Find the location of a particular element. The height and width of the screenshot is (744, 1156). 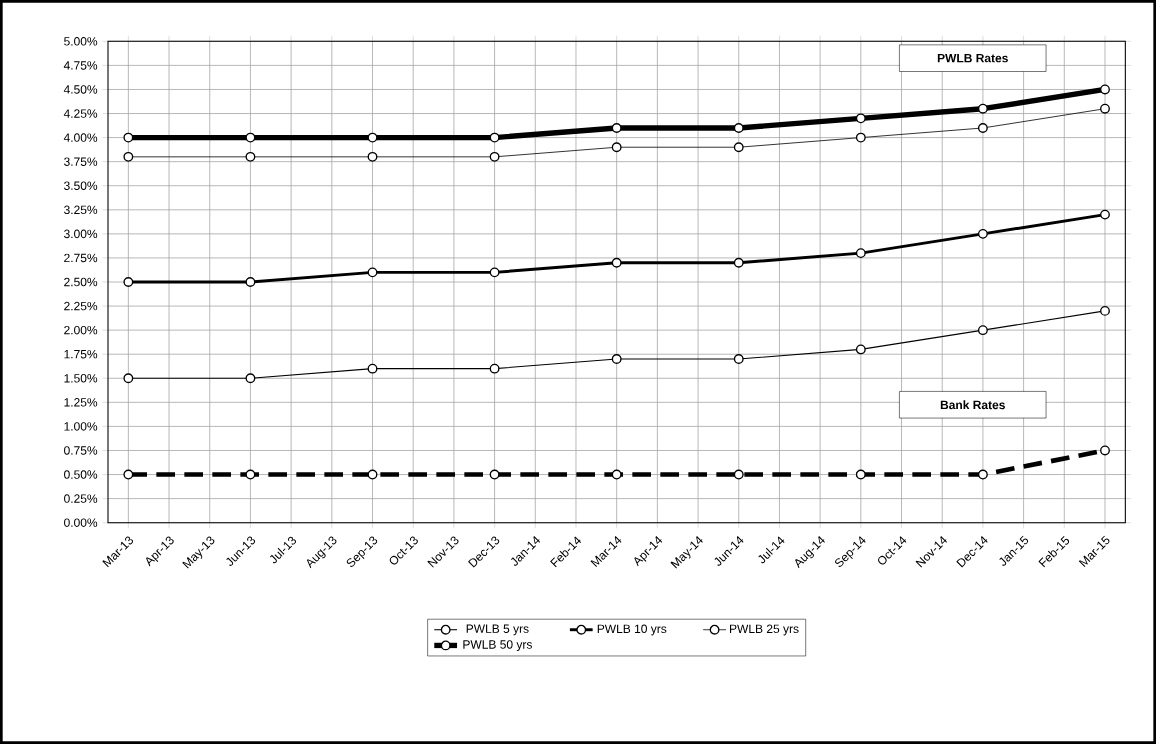

y-tick-label: 3.50% is located at coordinates (81, 185).